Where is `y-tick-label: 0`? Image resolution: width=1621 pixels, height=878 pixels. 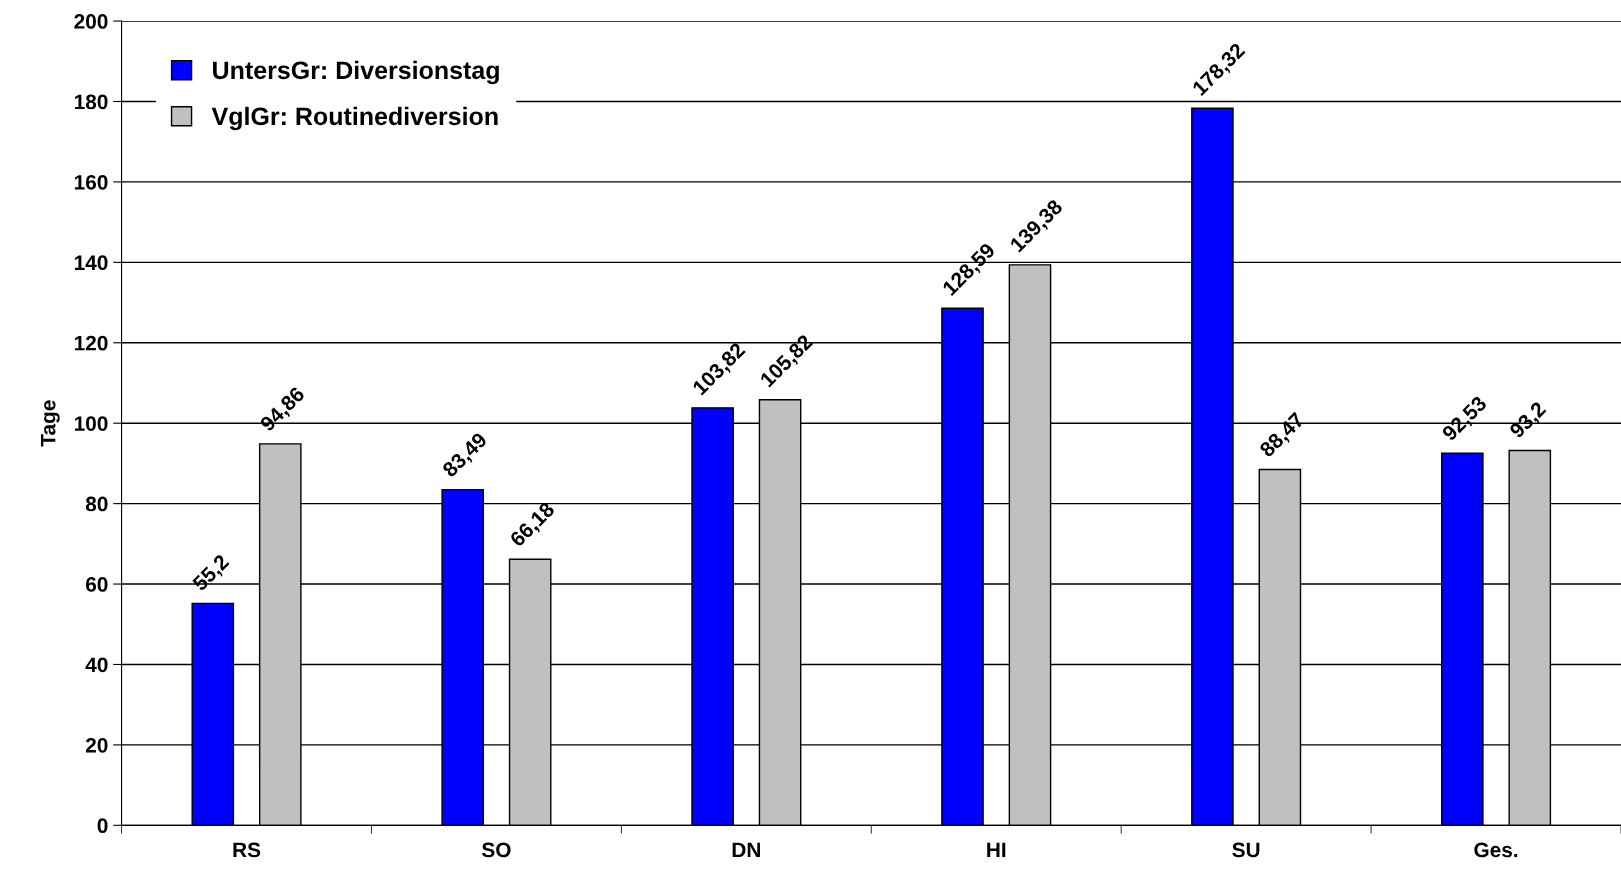 y-tick-label: 0 is located at coordinates (102, 826).